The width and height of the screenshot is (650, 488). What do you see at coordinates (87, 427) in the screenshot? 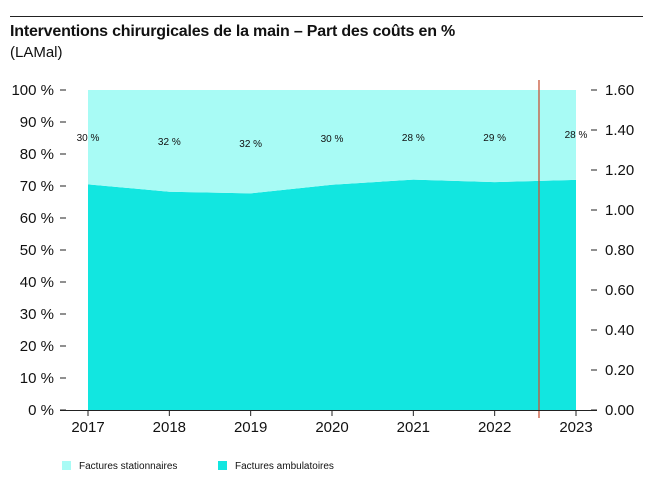
I see `x-tick-label: 2017` at bounding box center [87, 427].